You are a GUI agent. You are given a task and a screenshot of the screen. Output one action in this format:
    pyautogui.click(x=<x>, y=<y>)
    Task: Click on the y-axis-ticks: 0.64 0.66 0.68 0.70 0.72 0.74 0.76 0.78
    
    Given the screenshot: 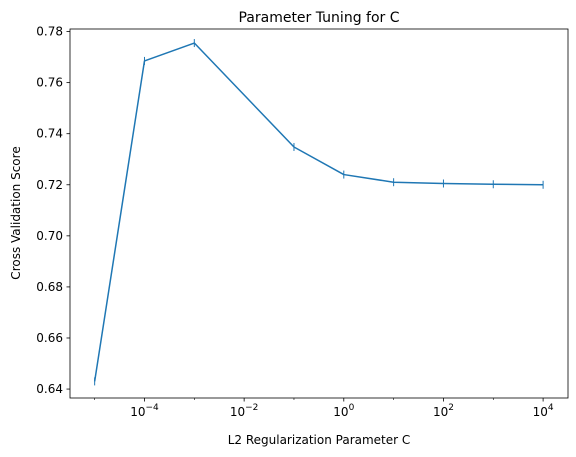 What is the action you would take?
    pyautogui.click(x=53, y=210)
    